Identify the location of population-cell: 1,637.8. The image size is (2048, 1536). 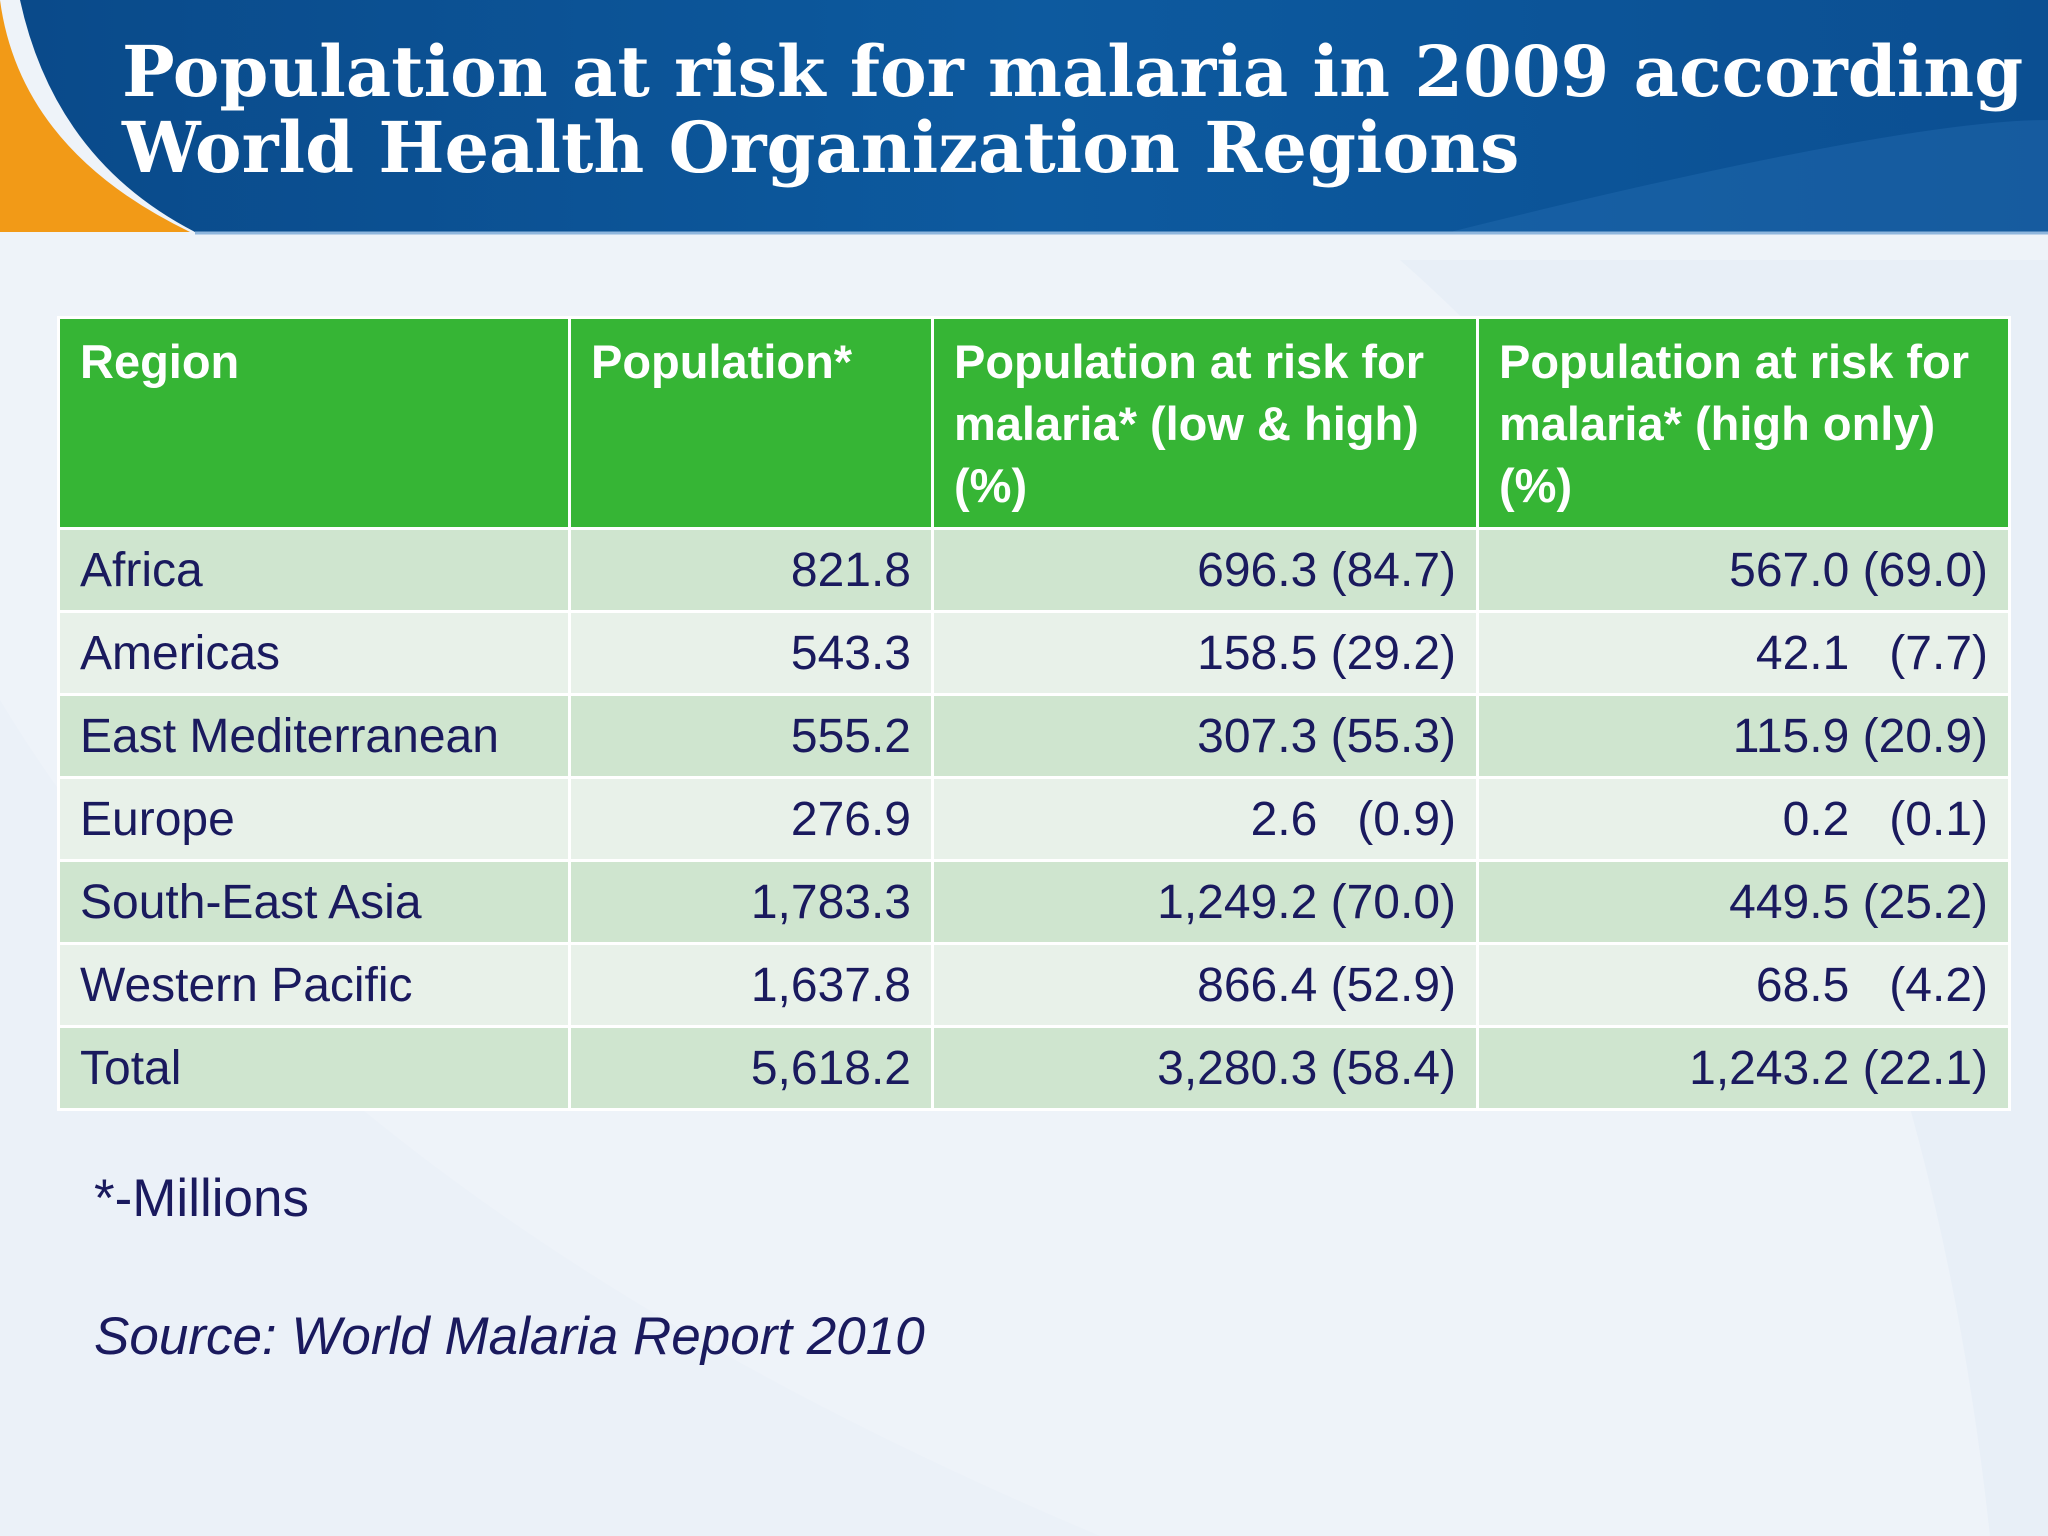
(751, 985).